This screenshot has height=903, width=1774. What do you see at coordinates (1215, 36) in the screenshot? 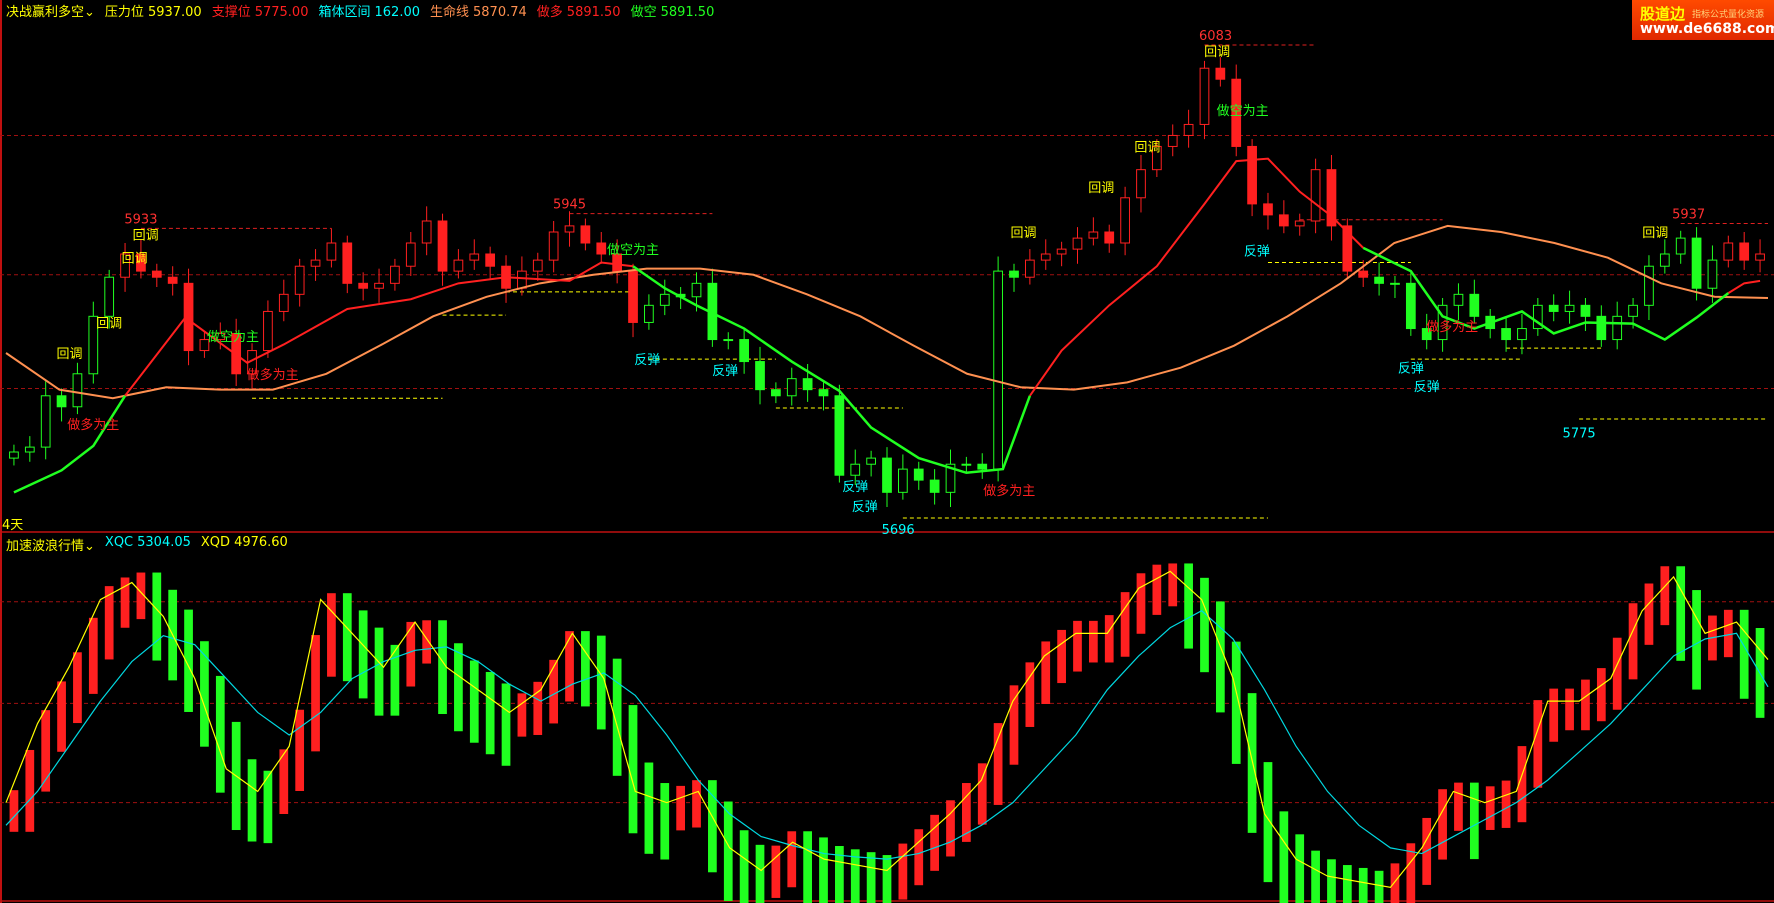
I see `price-label: 6083` at bounding box center [1215, 36].